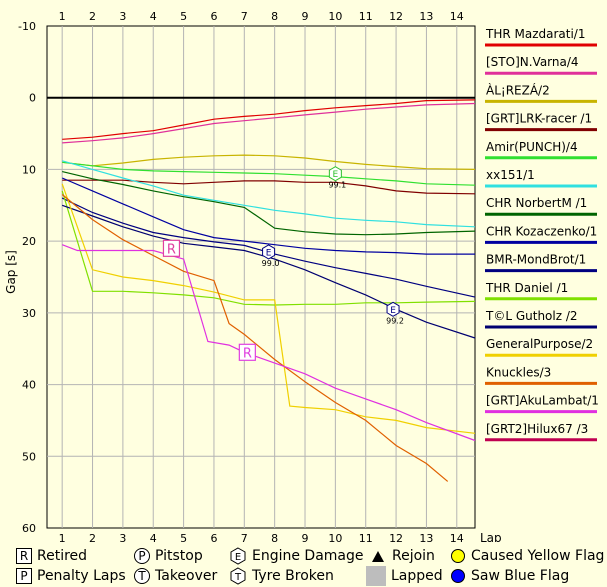 Image resolution: width=607 pixels, height=587 pixels. I want to click on y-tick-label: 0, so click(32, 98).